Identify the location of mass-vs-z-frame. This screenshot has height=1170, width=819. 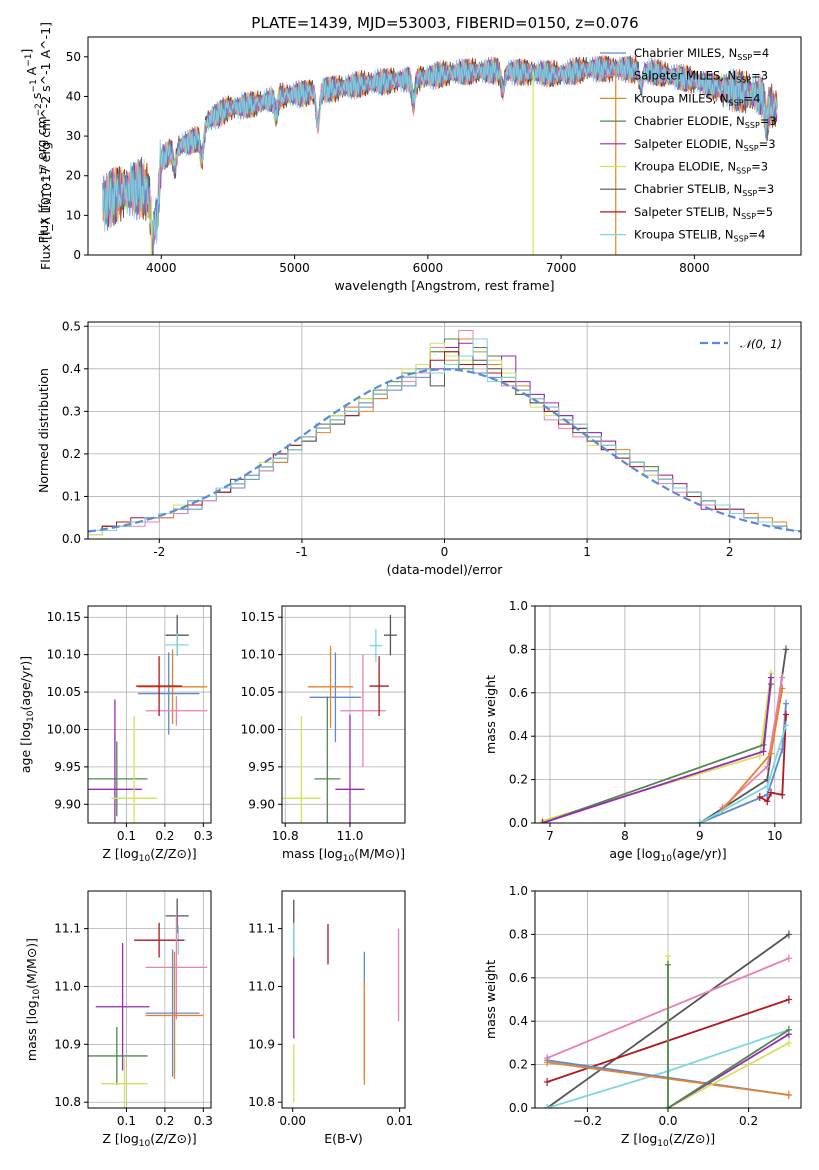
(149, 999).